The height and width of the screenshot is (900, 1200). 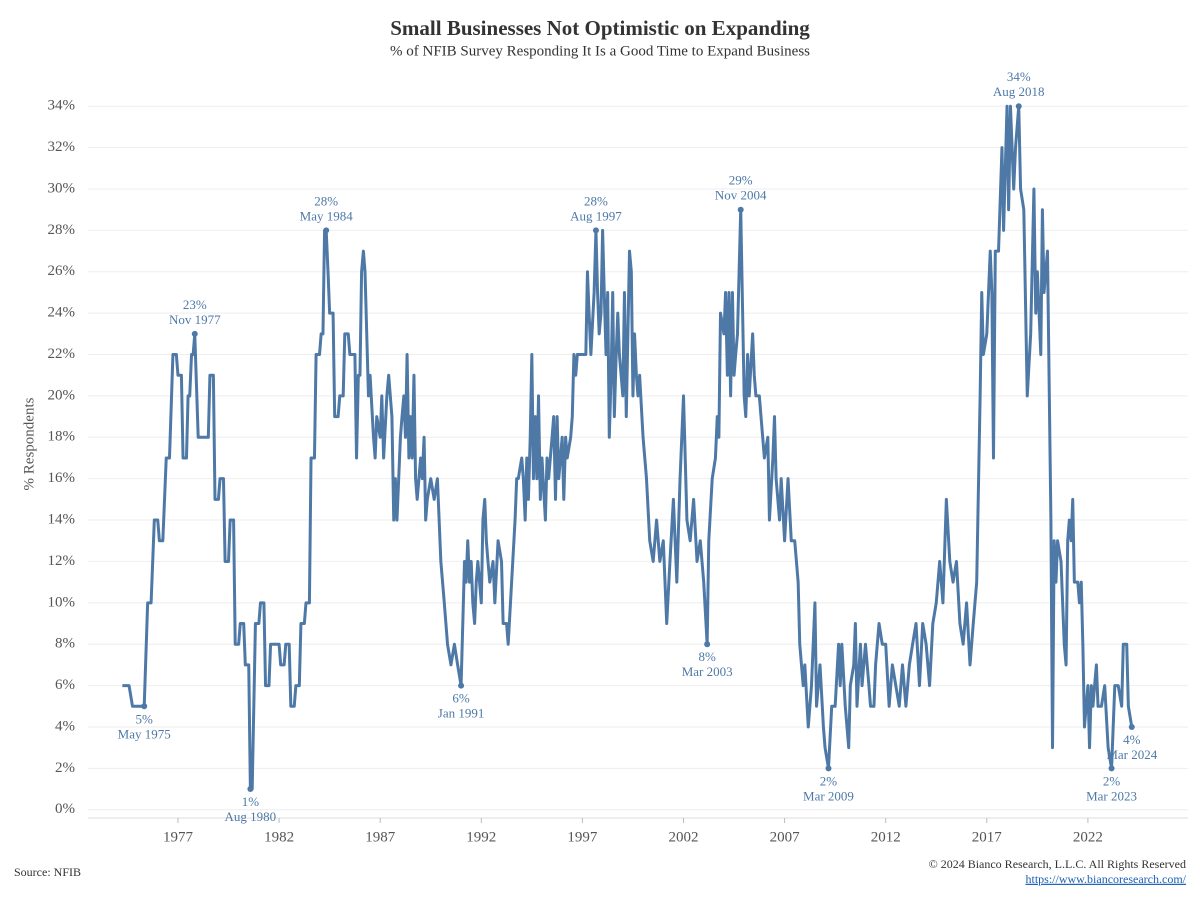 I want to click on x-tick-label: 1987, so click(x=380, y=837).